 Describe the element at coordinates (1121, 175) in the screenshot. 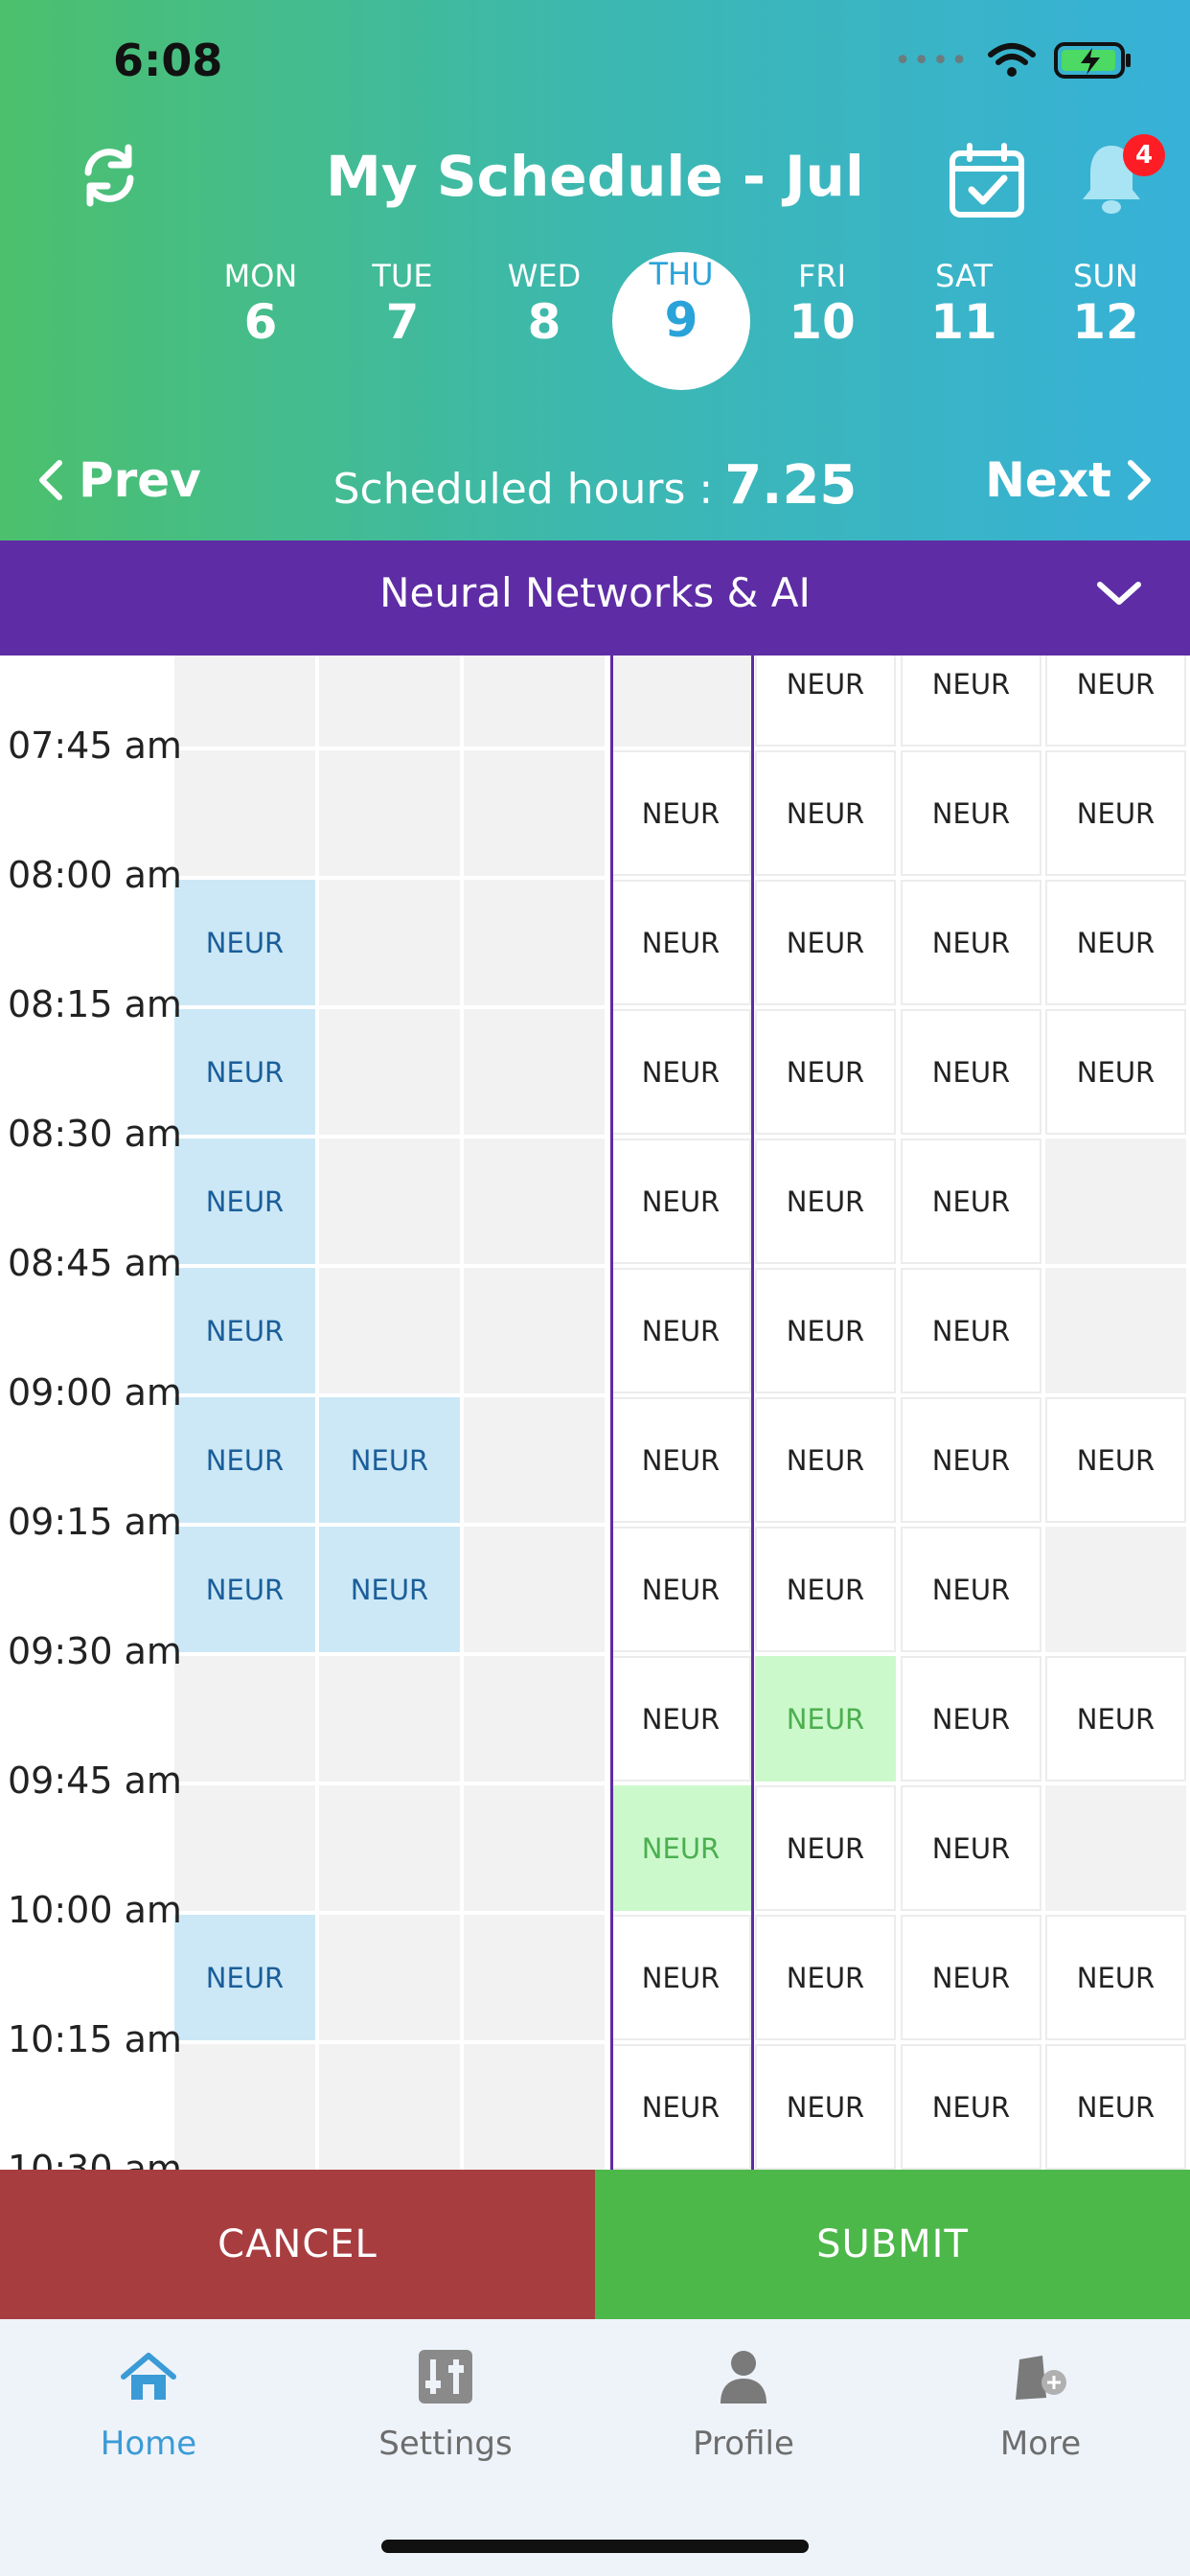

I see `notifications-button: 4` at that location.